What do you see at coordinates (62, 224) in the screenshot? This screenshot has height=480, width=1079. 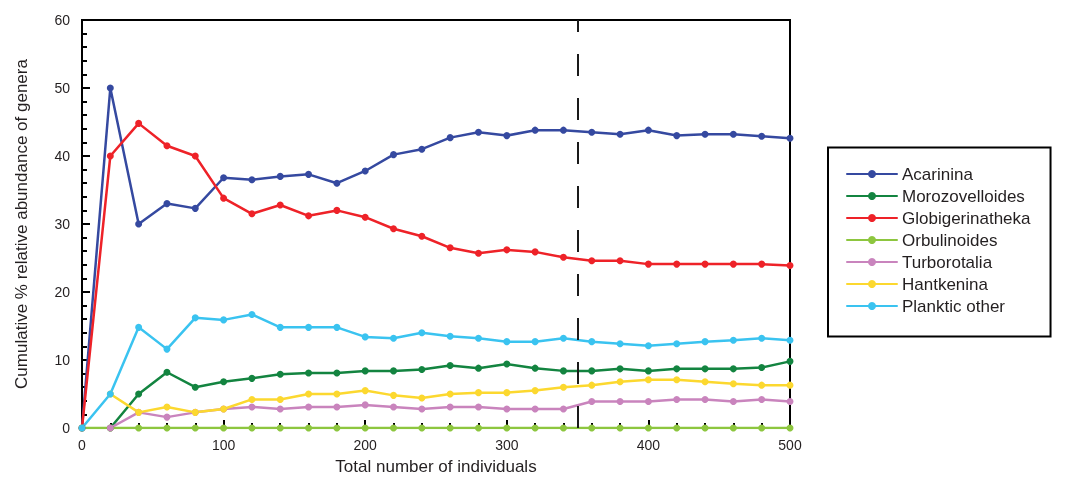 I see `y-tick-label: 30` at bounding box center [62, 224].